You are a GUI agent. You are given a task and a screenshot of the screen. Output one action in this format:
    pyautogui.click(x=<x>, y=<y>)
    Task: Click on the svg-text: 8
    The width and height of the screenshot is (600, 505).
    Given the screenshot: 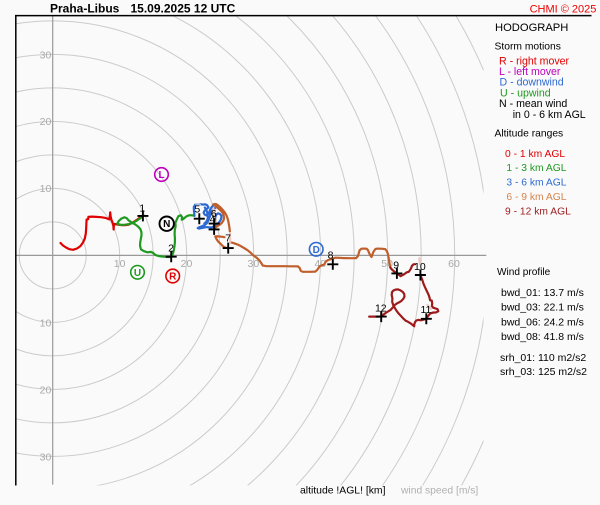 What is the action you would take?
    pyautogui.click(x=331, y=256)
    